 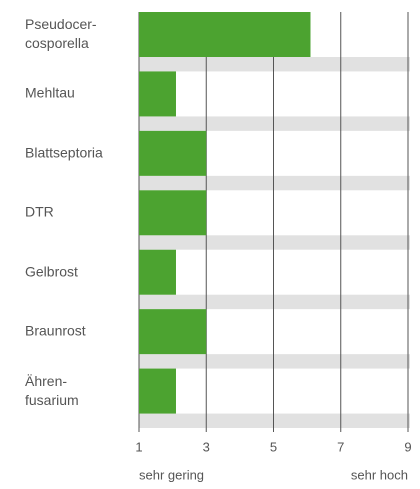 What do you see at coordinates (407, 446) in the screenshot?
I see `x-tick-label: 9` at bounding box center [407, 446].